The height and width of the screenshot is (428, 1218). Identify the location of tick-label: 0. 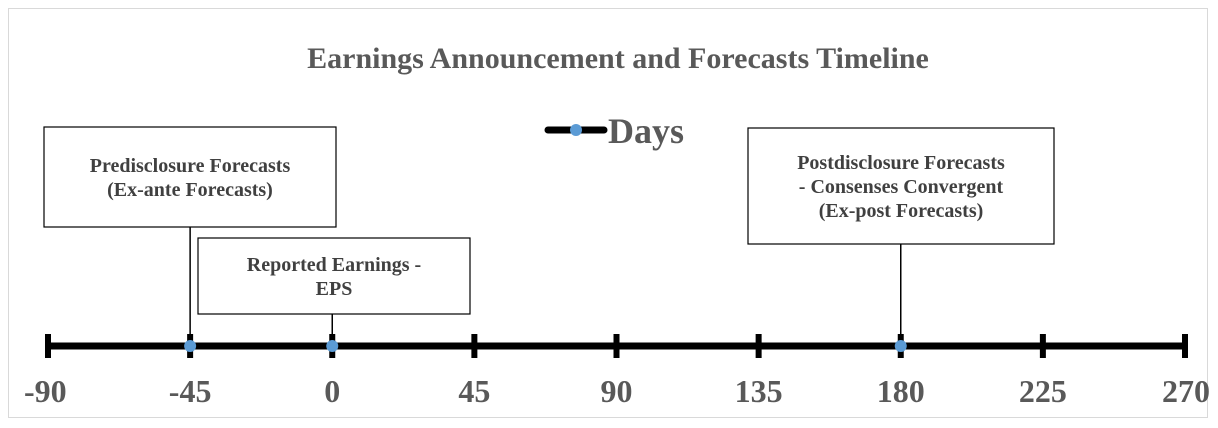
(332, 391).